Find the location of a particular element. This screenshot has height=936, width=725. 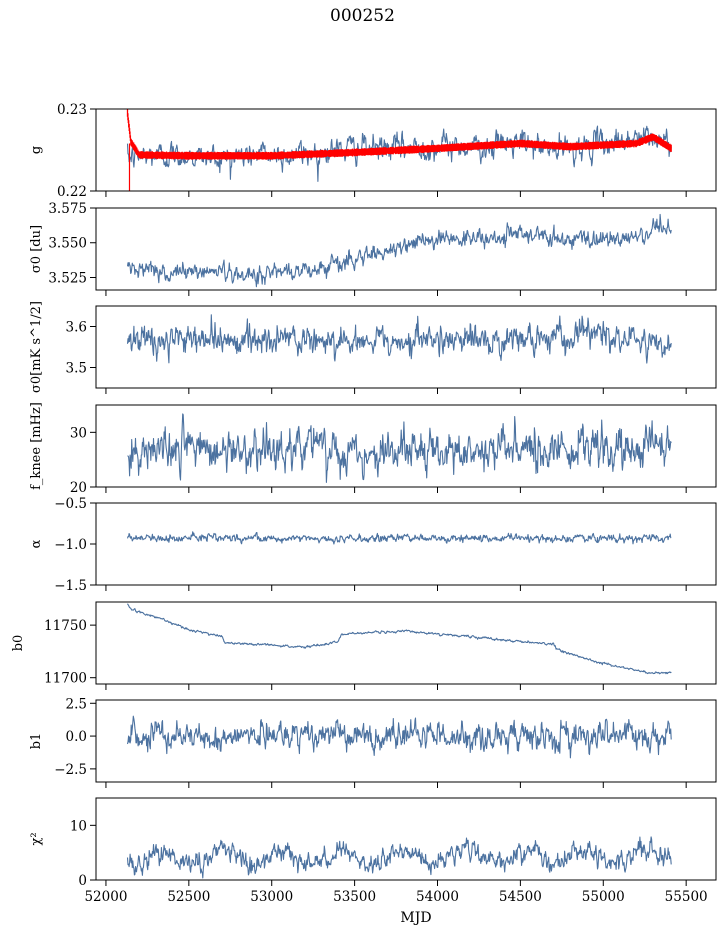

panel-b0: 11700 11750 b0 is located at coordinates (364, 645).